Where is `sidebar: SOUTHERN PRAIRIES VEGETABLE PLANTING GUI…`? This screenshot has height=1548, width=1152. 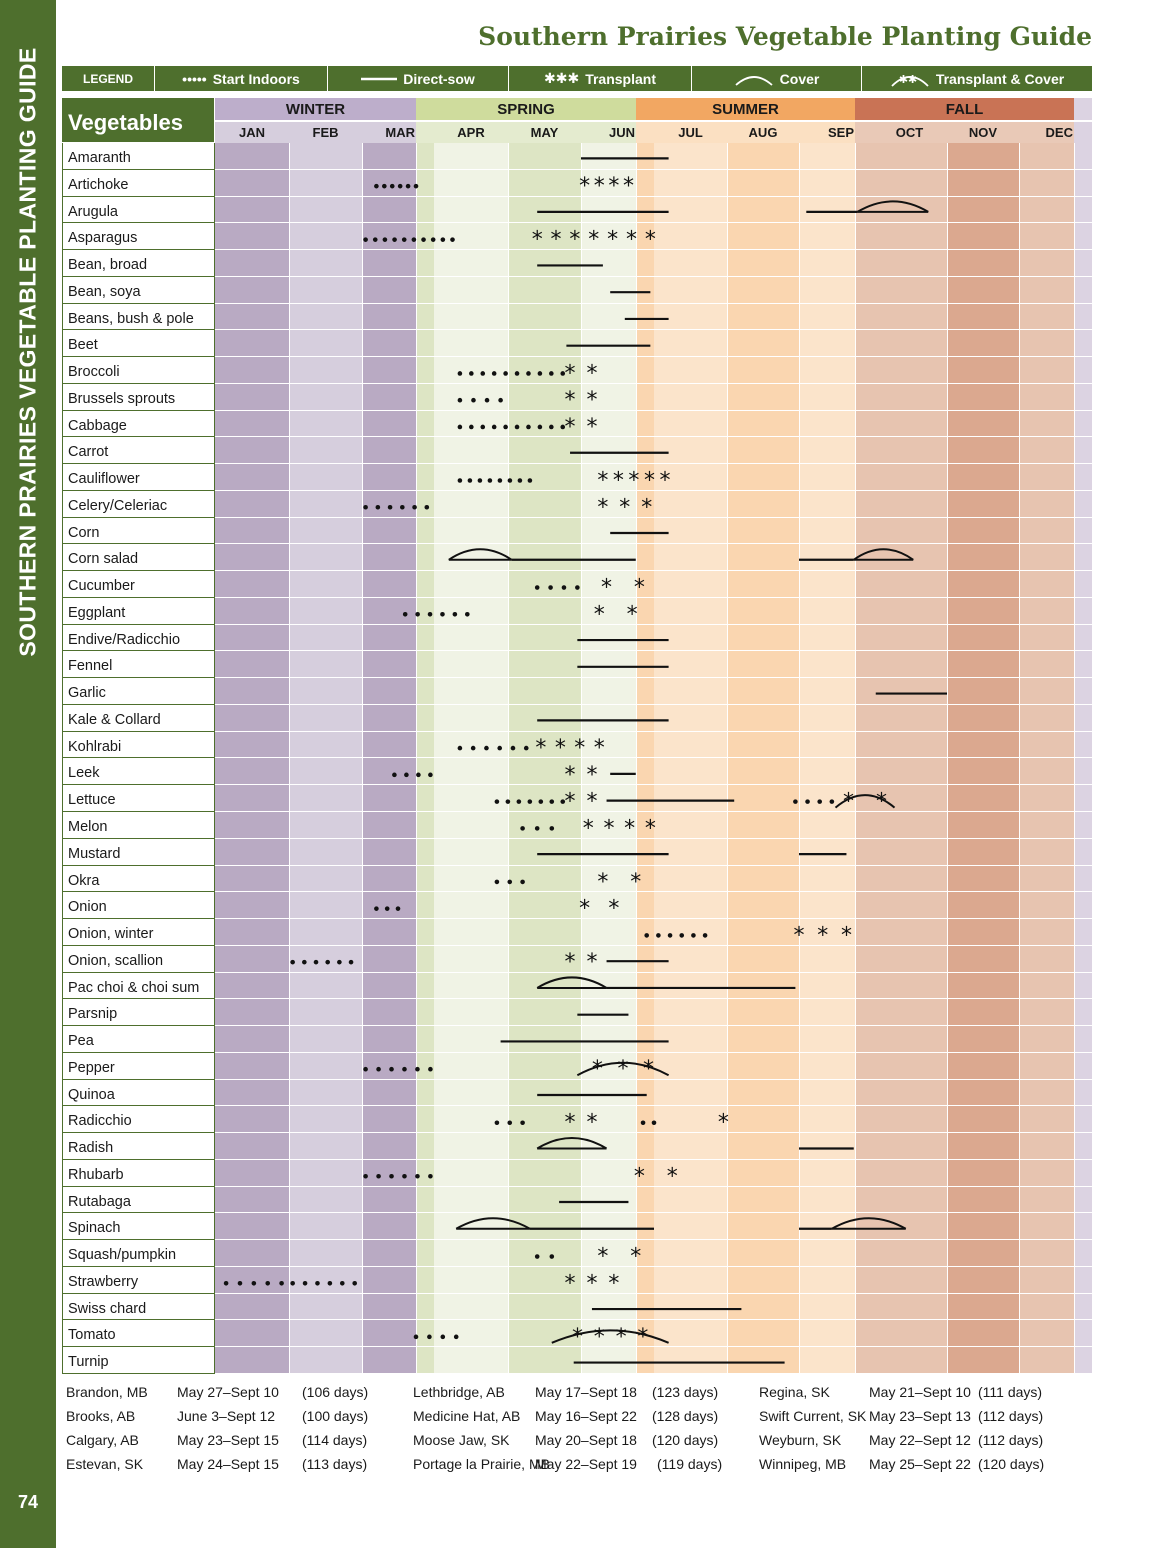
sidebar: SOUTHERN PRAIRIES VEGETABLE PLANTING GUI… is located at coordinates (28, 774).